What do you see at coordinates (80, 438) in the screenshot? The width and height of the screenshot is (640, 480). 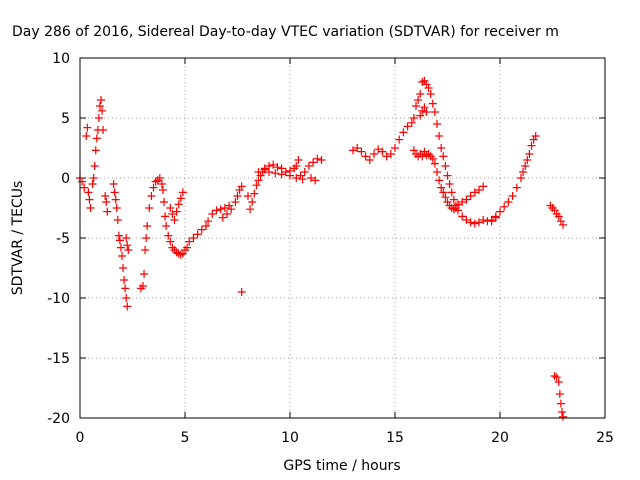 I see `x-tick-label: 0` at bounding box center [80, 438].